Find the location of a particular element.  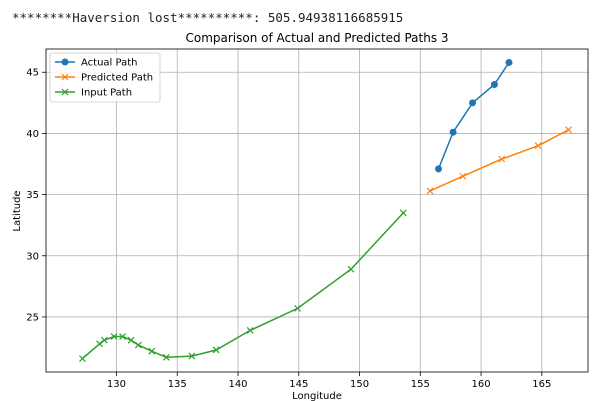

actual-path-series is located at coordinates (474, 115).